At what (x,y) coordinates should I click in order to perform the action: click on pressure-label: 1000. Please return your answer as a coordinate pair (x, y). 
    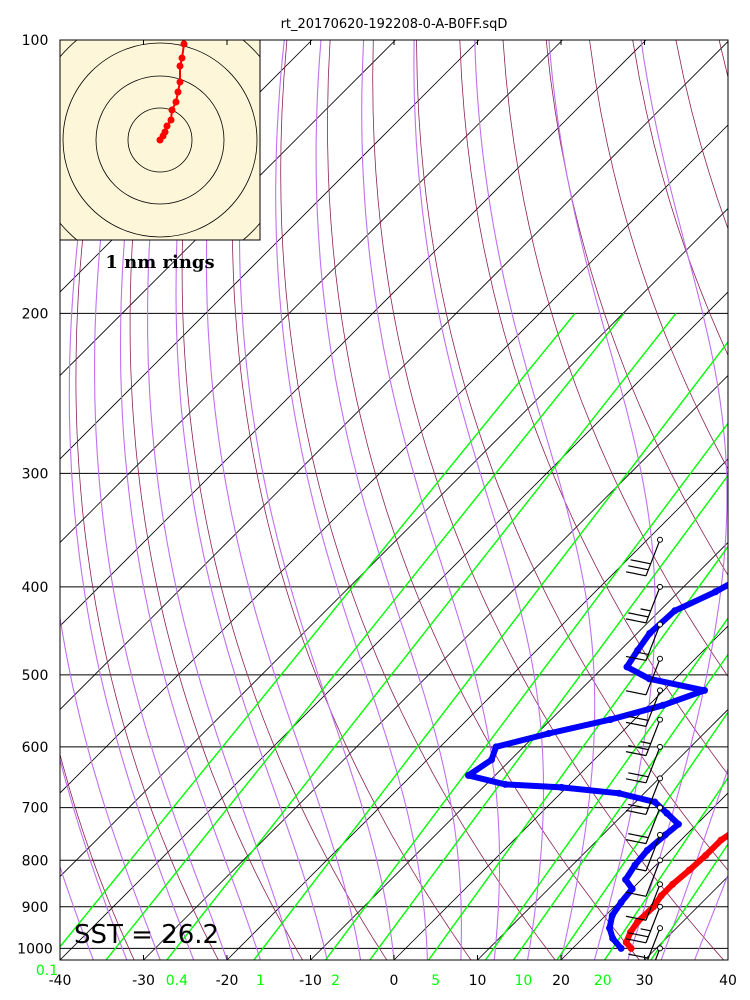
    Looking at the image, I should click on (35, 949).